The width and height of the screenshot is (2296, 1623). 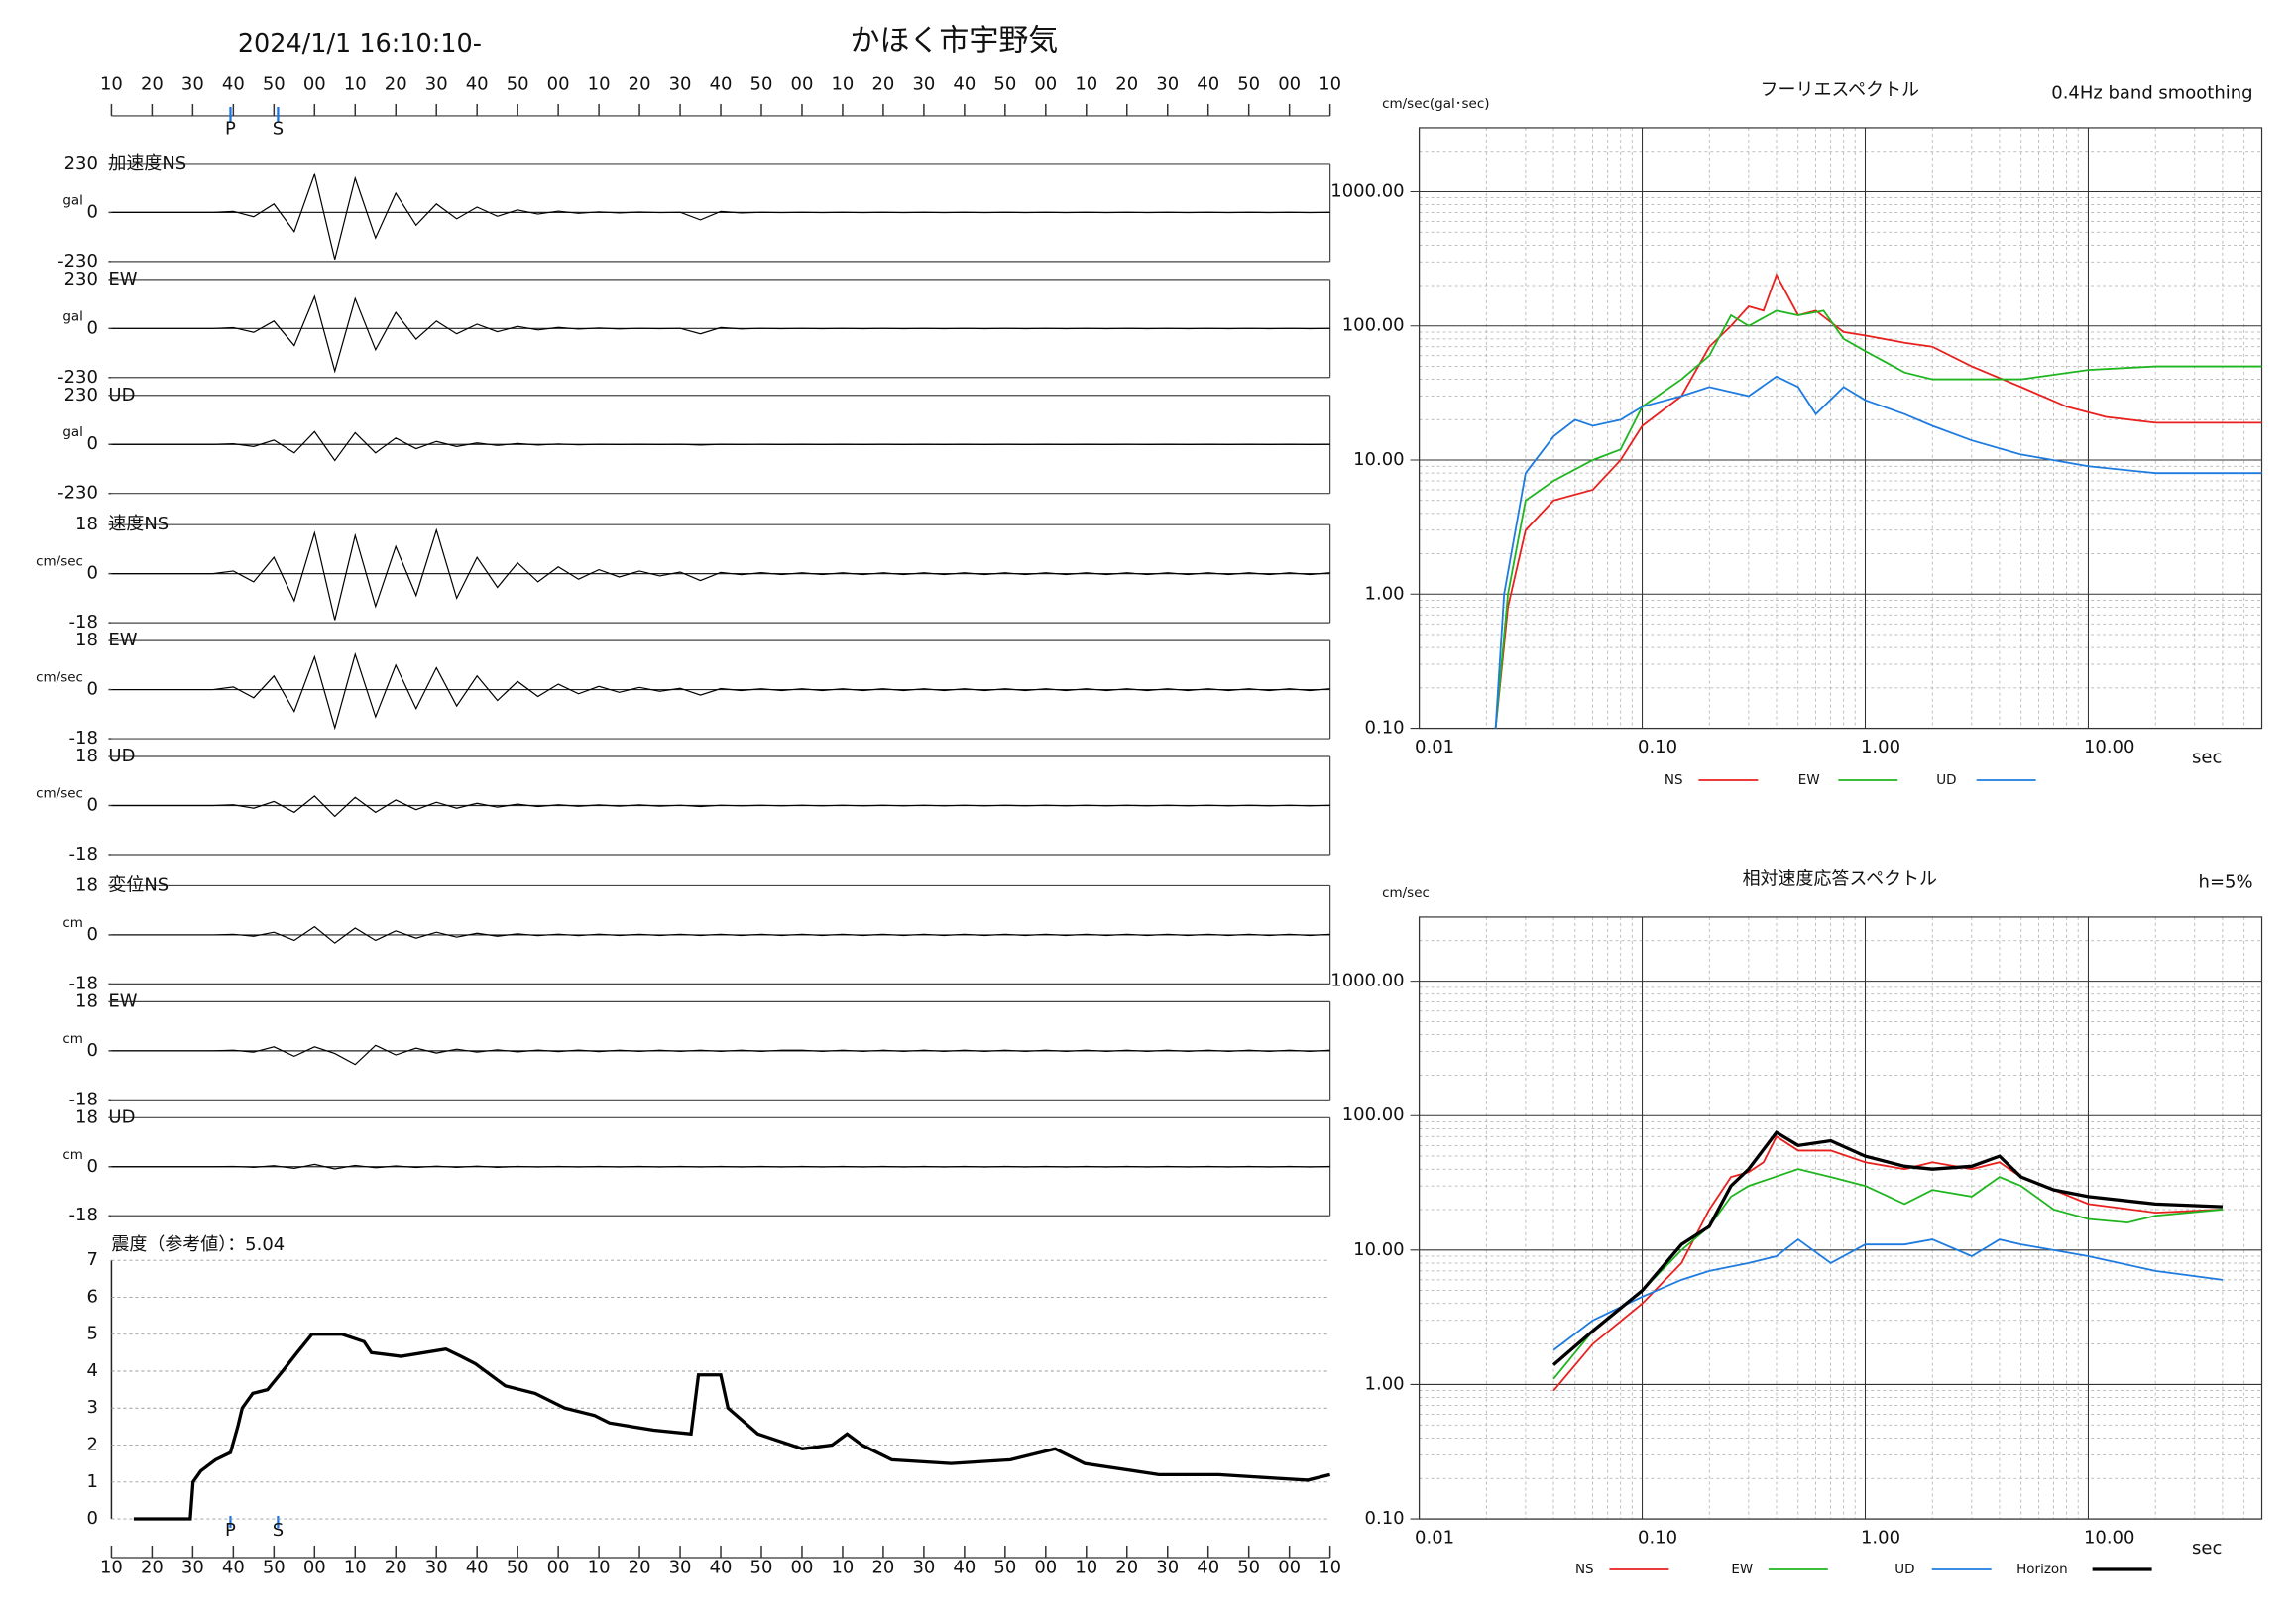 What do you see at coordinates (198, 1244) in the screenshot?
I see `intensity-title: 震度（参考値）：5.04` at bounding box center [198, 1244].